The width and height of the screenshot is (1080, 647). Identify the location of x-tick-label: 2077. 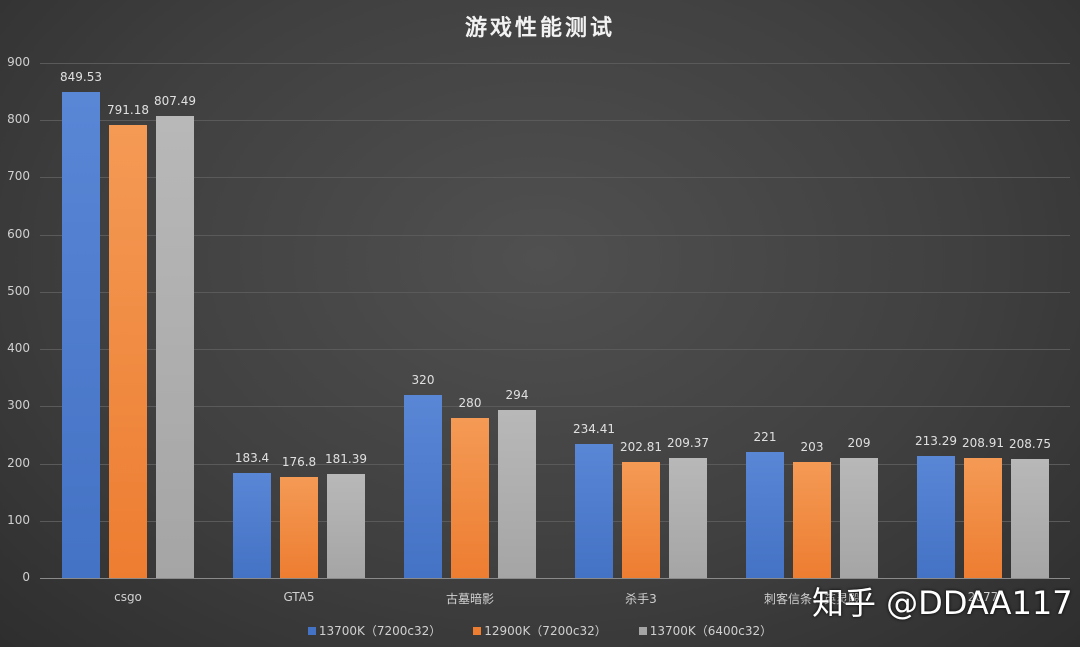
(983, 597).